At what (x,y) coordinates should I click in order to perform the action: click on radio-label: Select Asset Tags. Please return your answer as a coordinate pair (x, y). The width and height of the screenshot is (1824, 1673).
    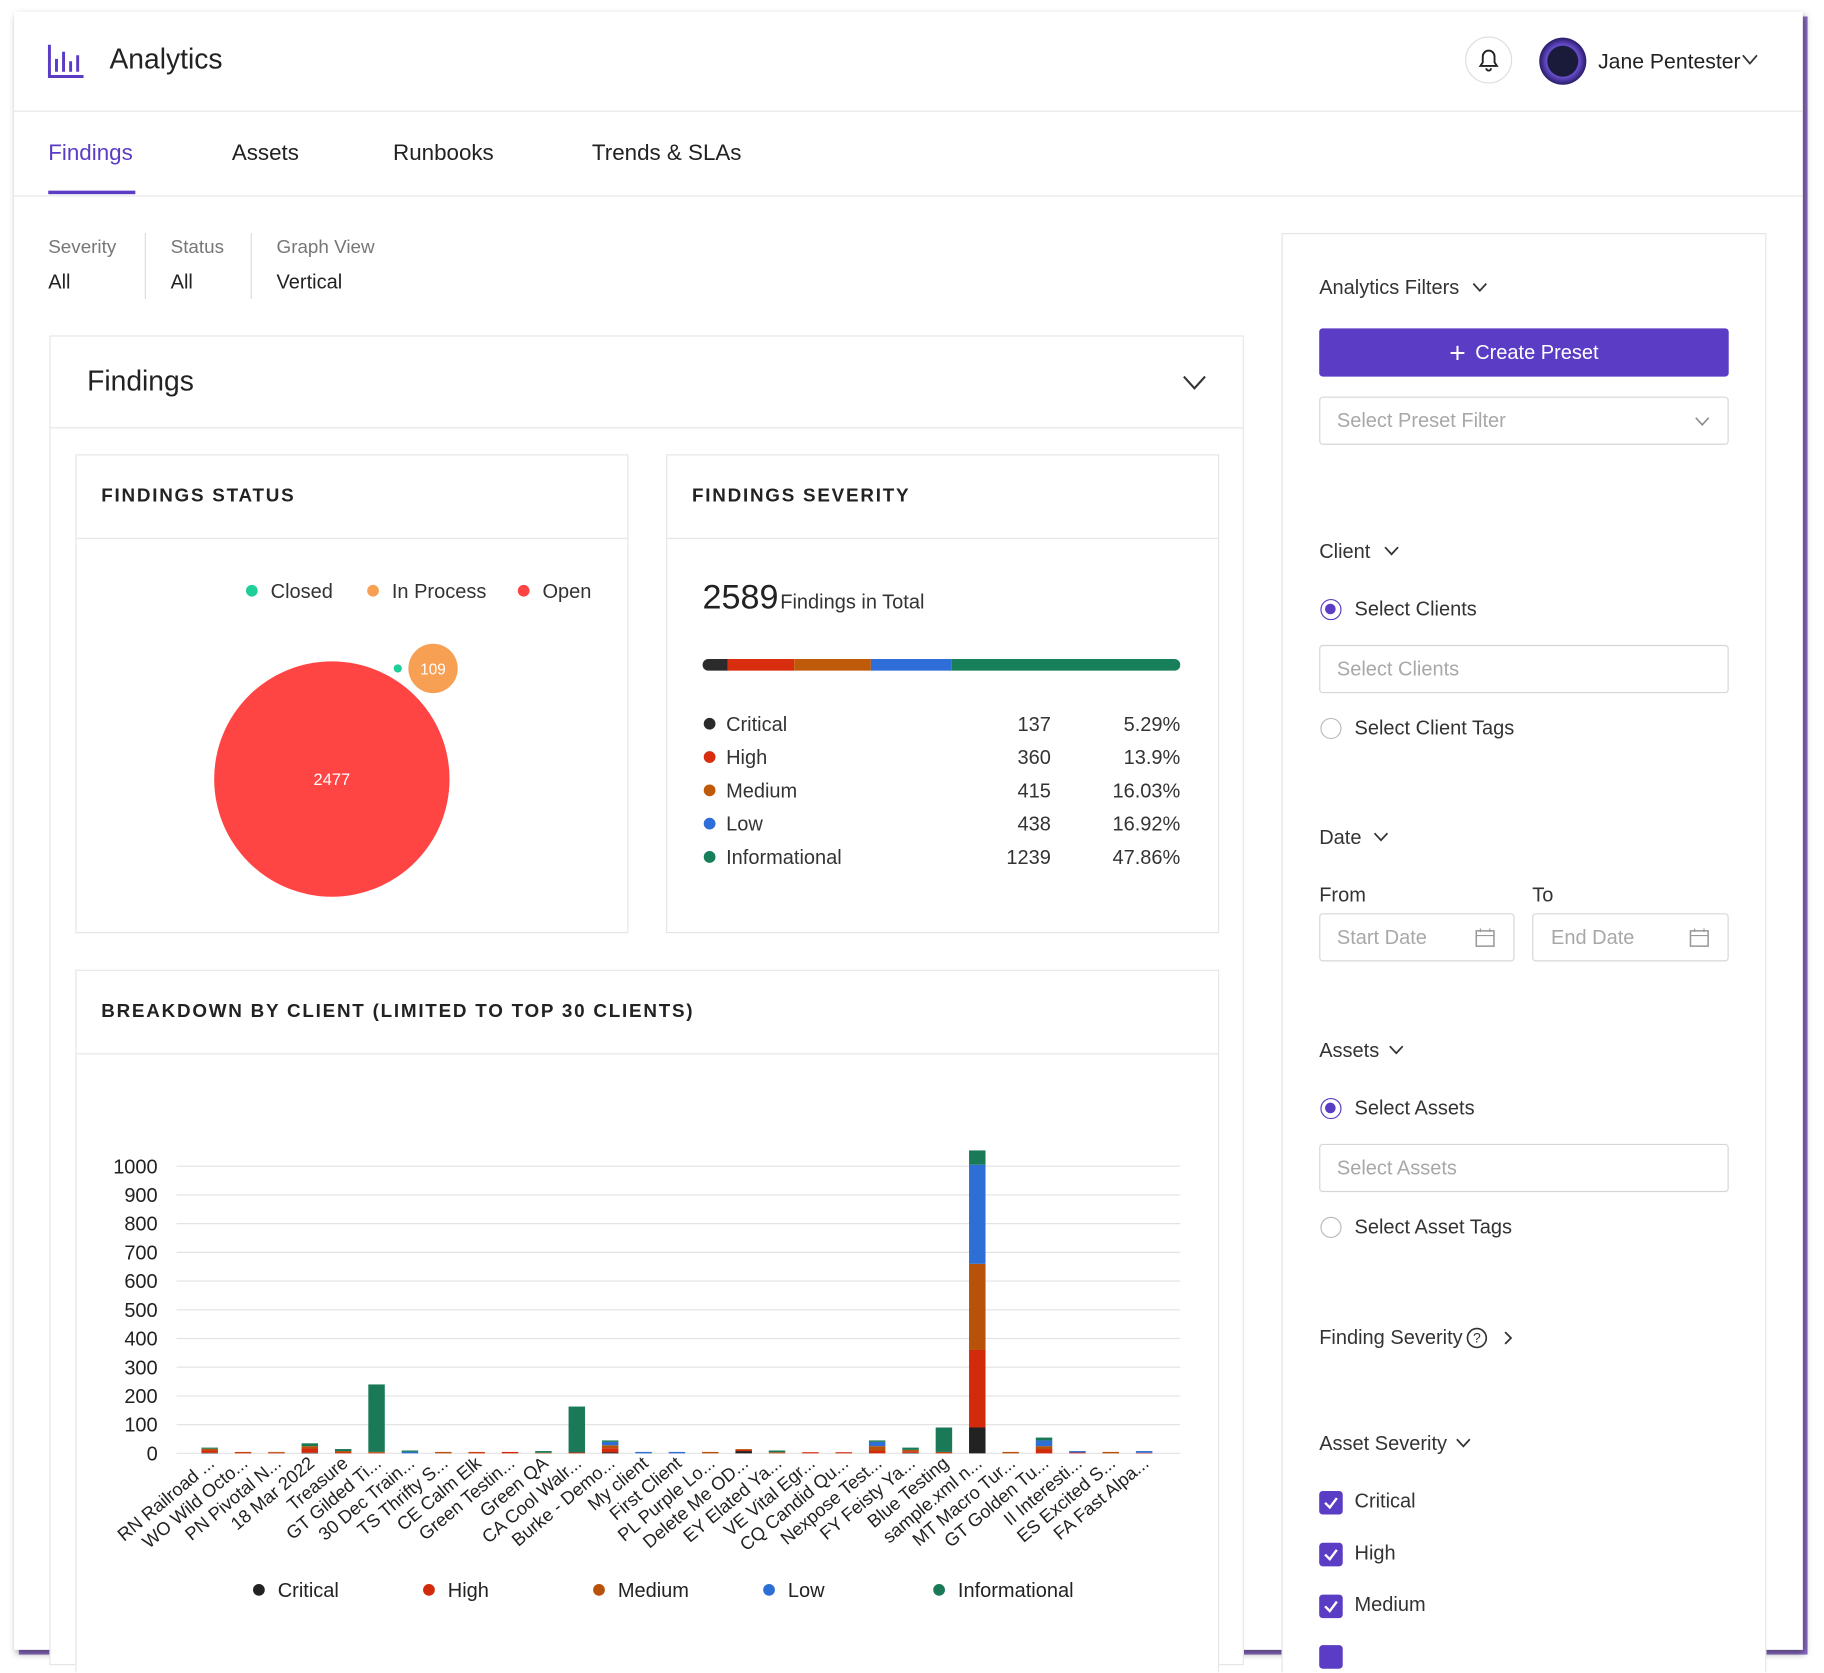
    Looking at the image, I should click on (1433, 1226).